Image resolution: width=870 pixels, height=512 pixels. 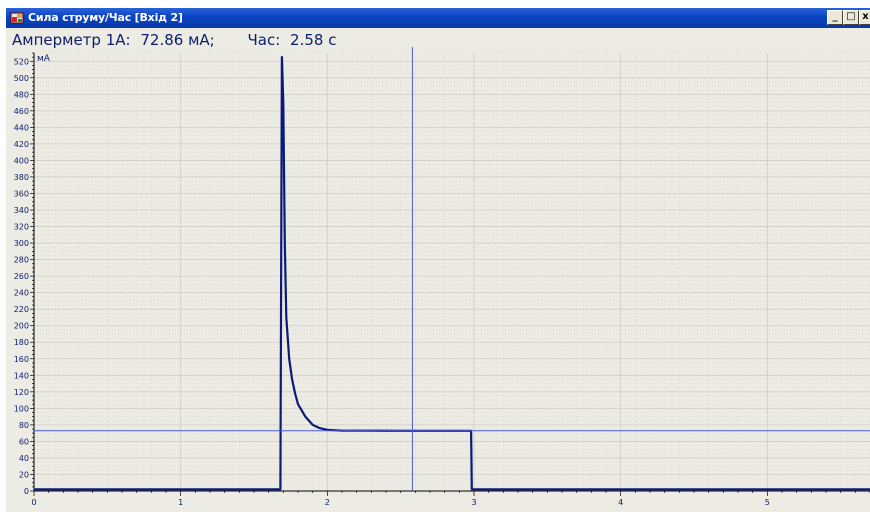 I want to click on y-tick-label: 180, so click(x=21, y=342).